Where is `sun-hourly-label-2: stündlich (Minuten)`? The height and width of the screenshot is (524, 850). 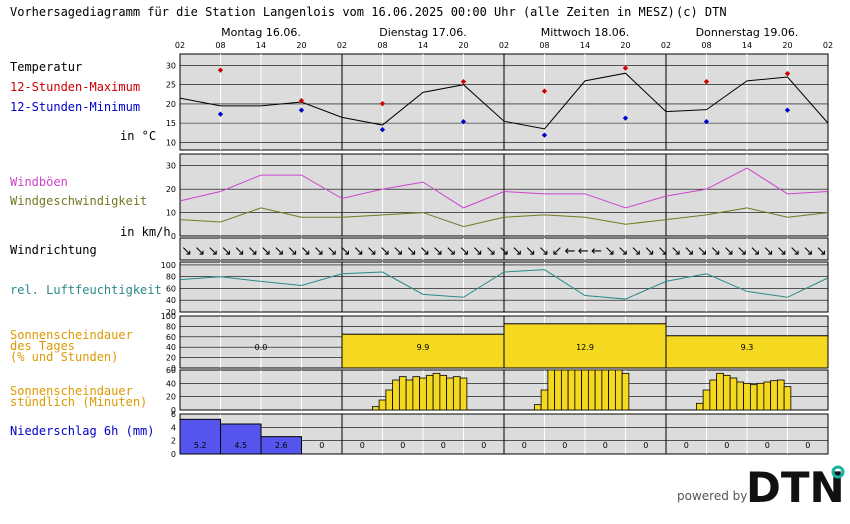 sun-hourly-label-2: stündlich (Minuten) is located at coordinates (78, 402).